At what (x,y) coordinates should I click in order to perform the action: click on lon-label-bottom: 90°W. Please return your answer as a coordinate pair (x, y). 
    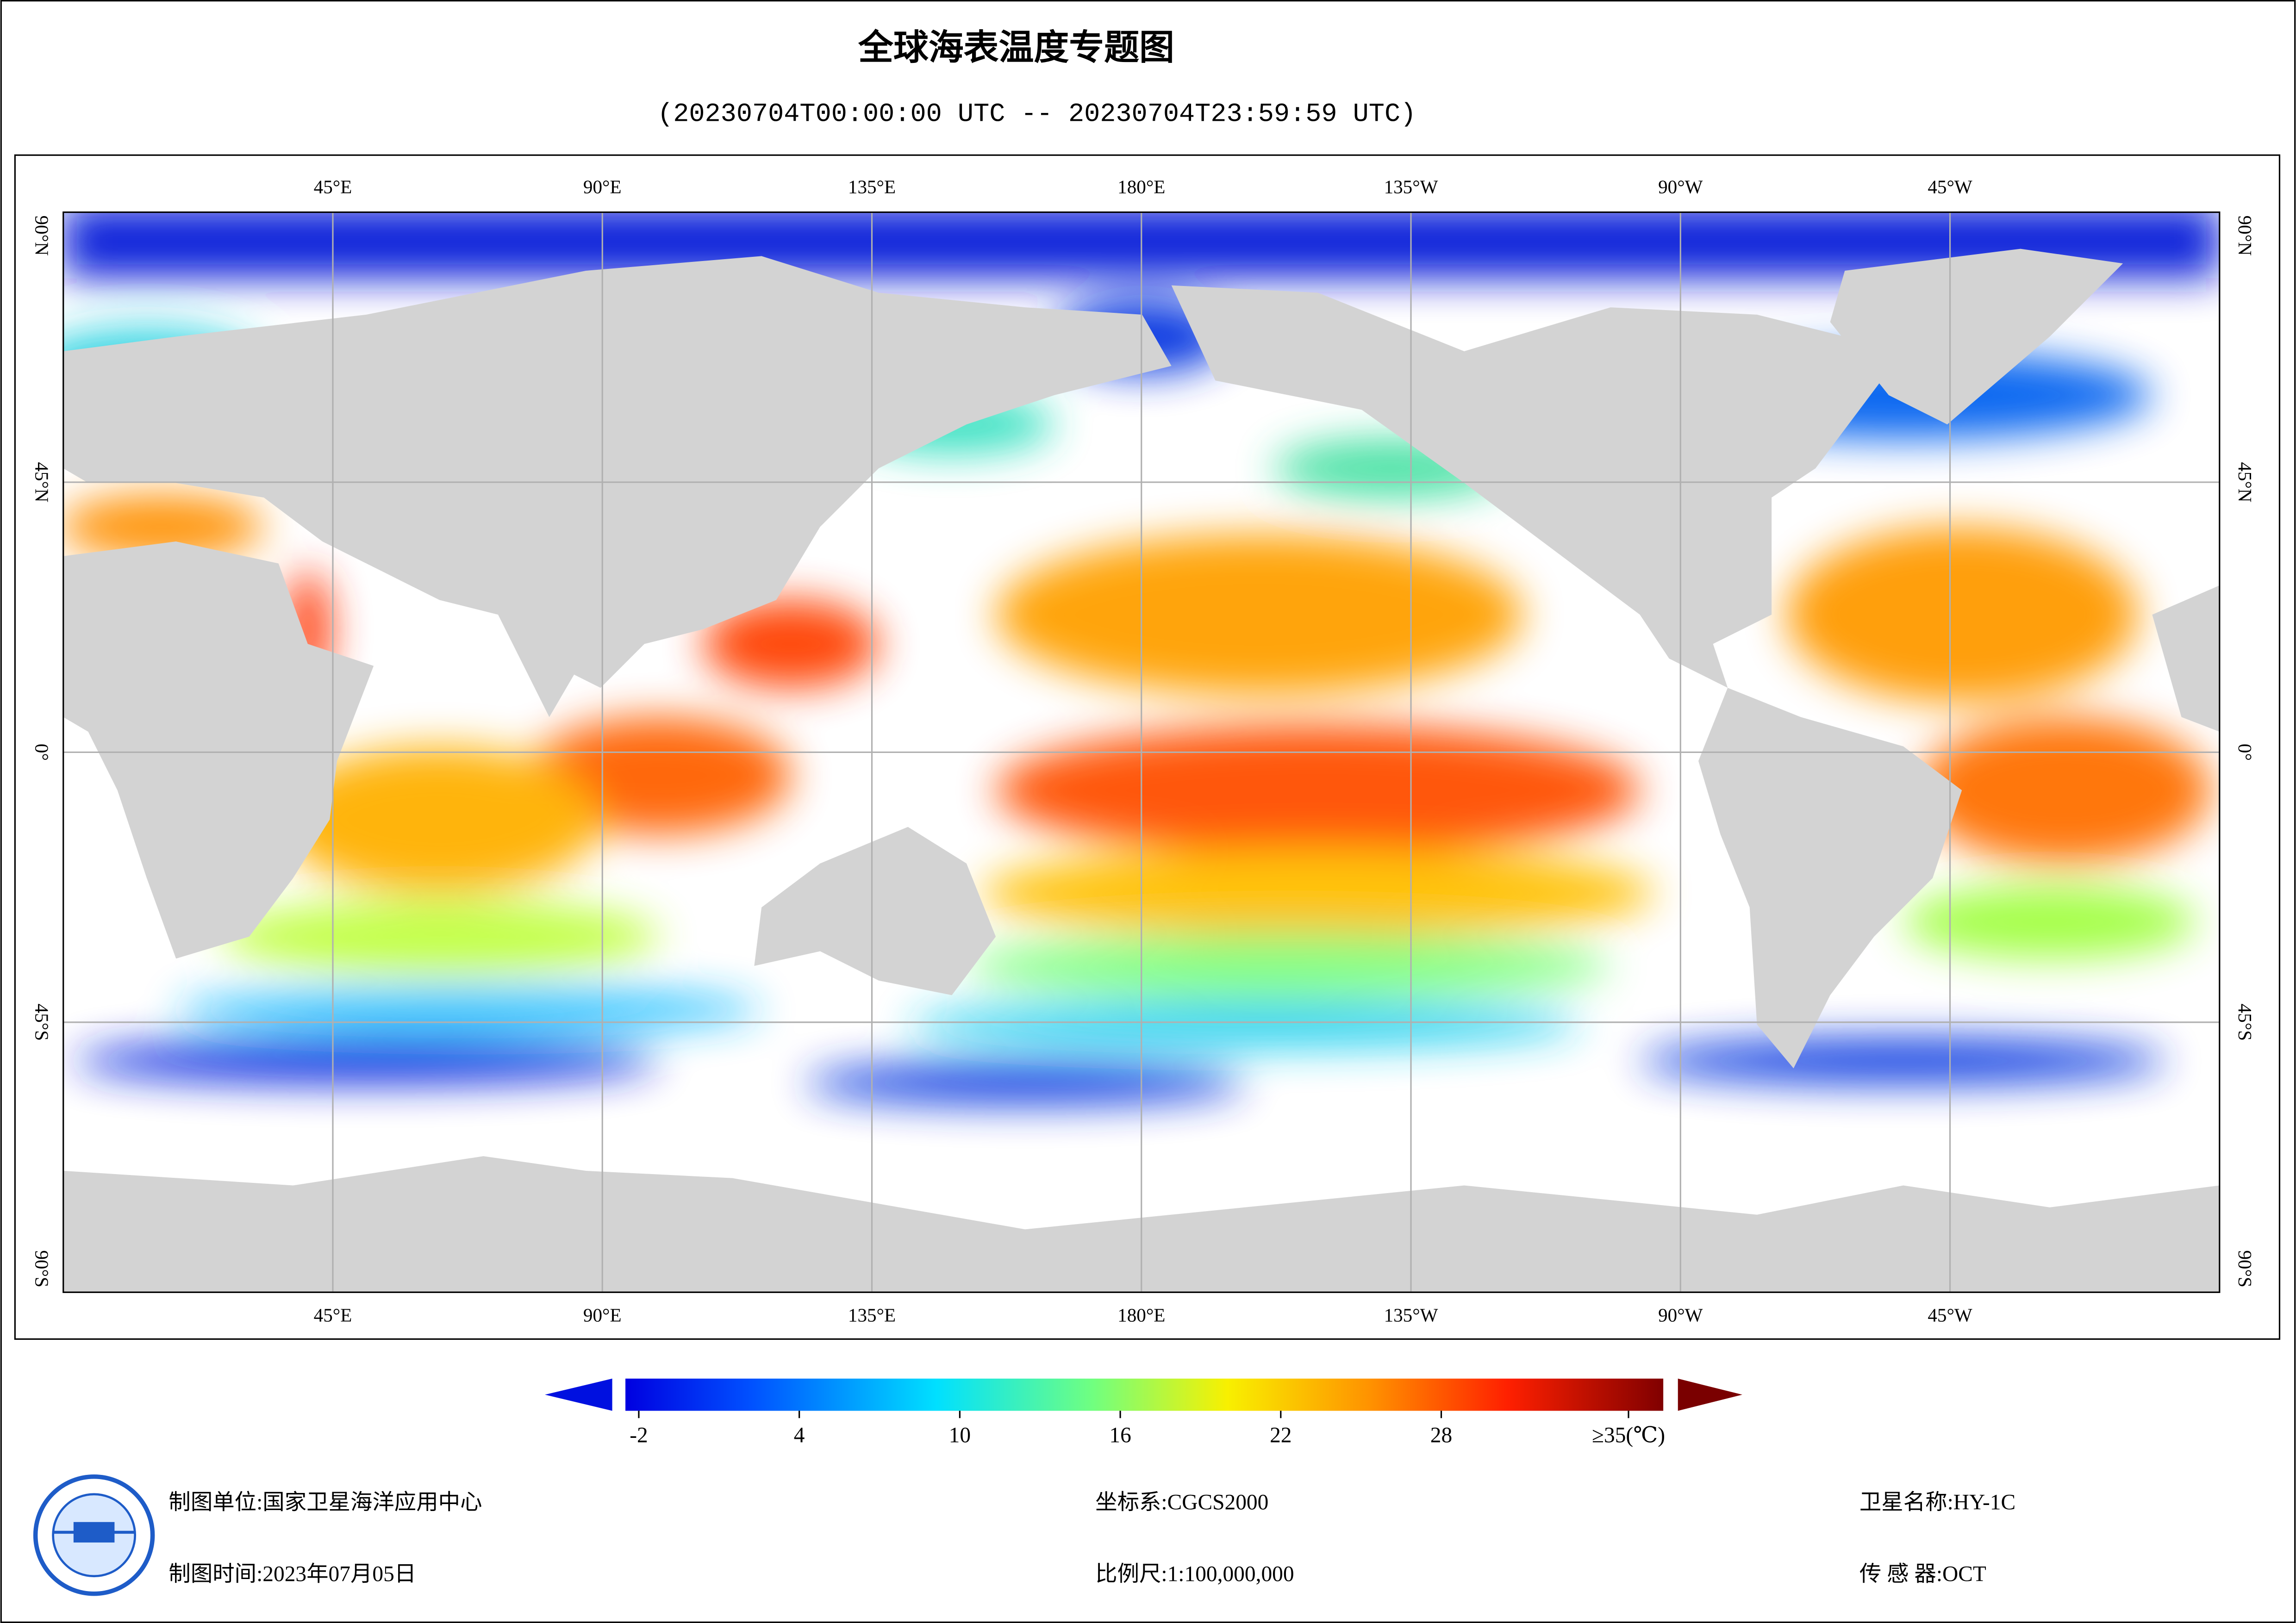
    Looking at the image, I should click on (1680, 1315).